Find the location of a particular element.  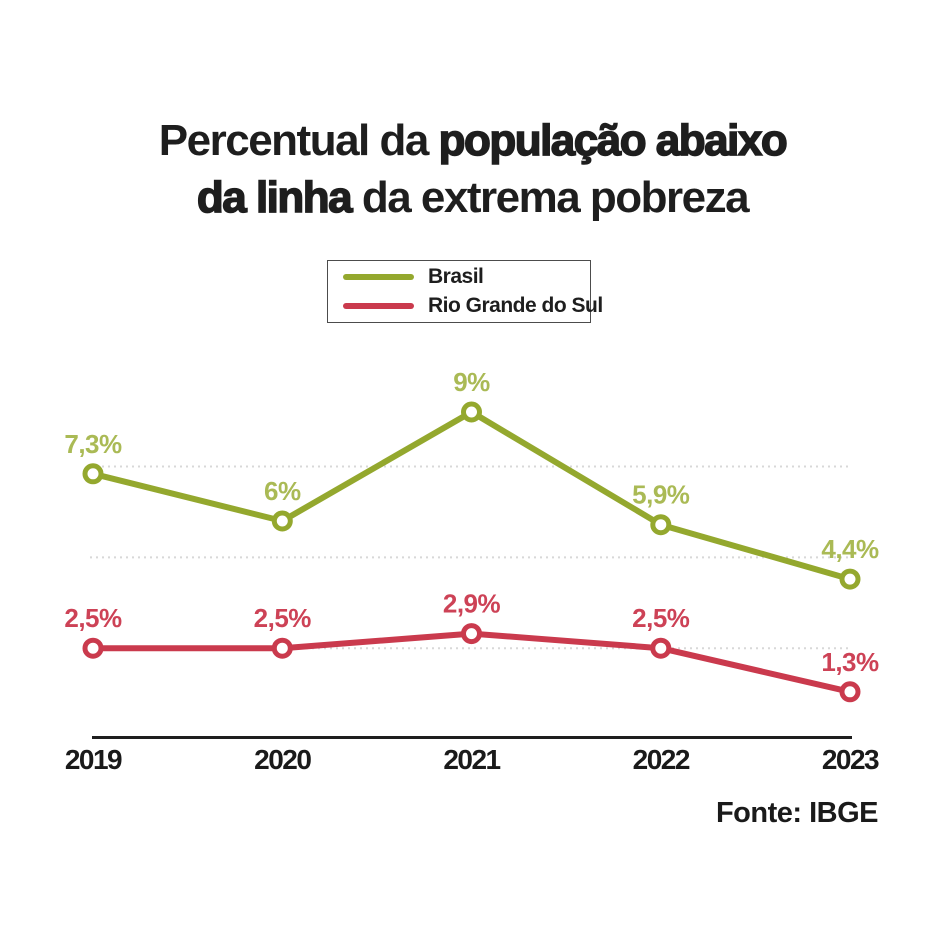

rio-grande-do-sul-line-swatch is located at coordinates (378, 306).